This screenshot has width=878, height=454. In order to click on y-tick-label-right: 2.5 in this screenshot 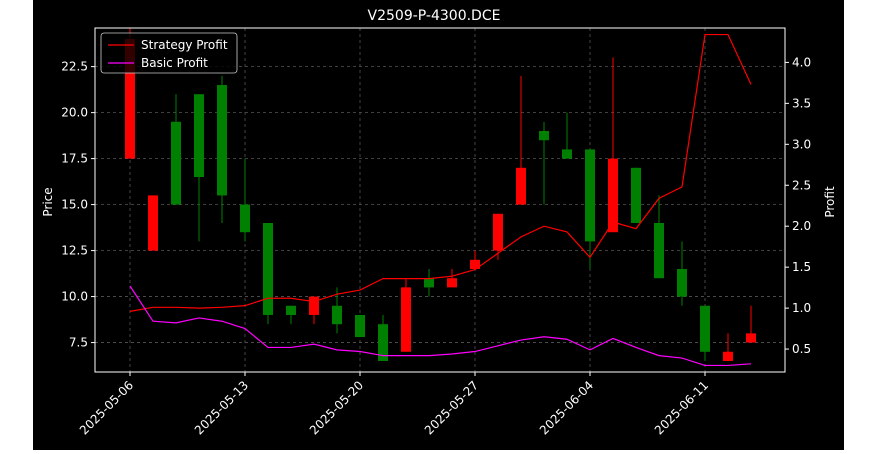, I will do `click(801, 185)`.